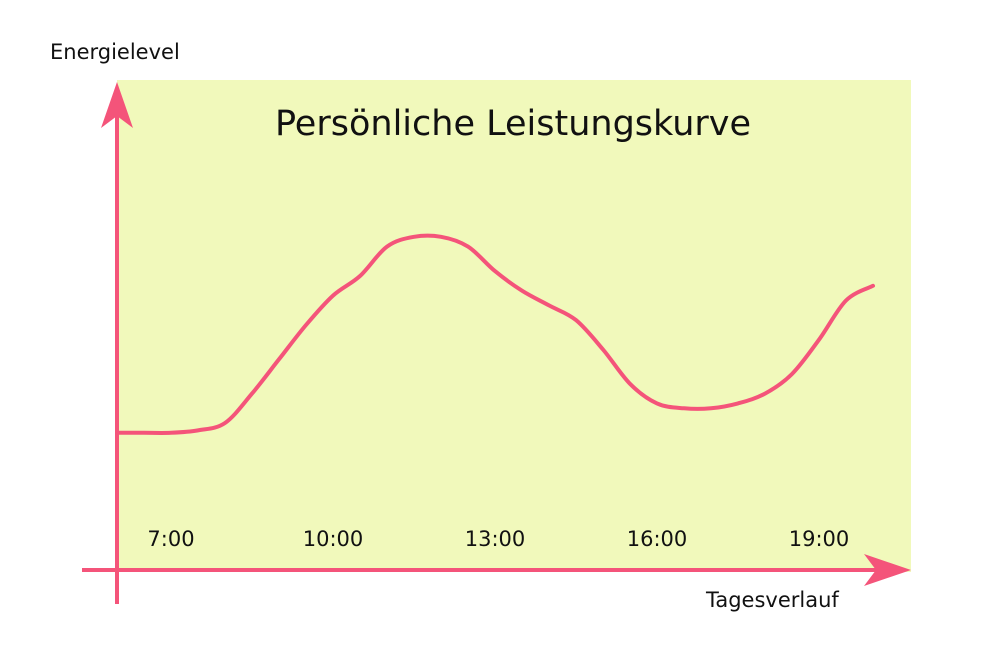  Describe the element at coordinates (115, 52) in the screenshot. I see `y-axis-label: Energielevel` at that location.